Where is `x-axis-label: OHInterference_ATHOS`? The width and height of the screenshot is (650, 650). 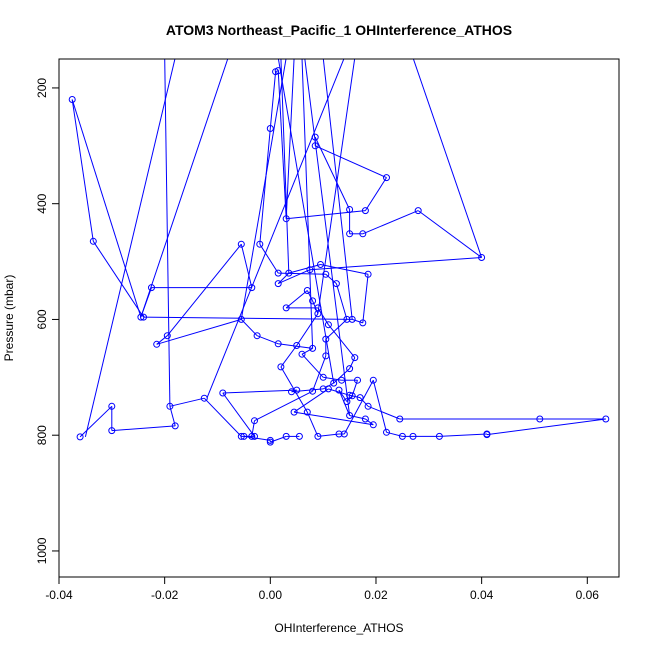
x-axis-label: OHInterference_ATHOS is located at coordinates (338, 628).